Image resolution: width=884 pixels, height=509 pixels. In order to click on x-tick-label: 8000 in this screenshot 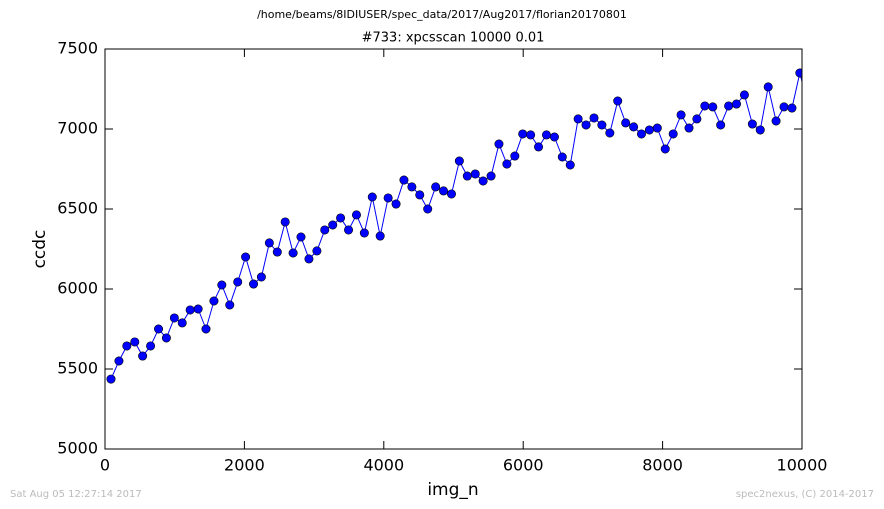, I will do `click(662, 465)`.